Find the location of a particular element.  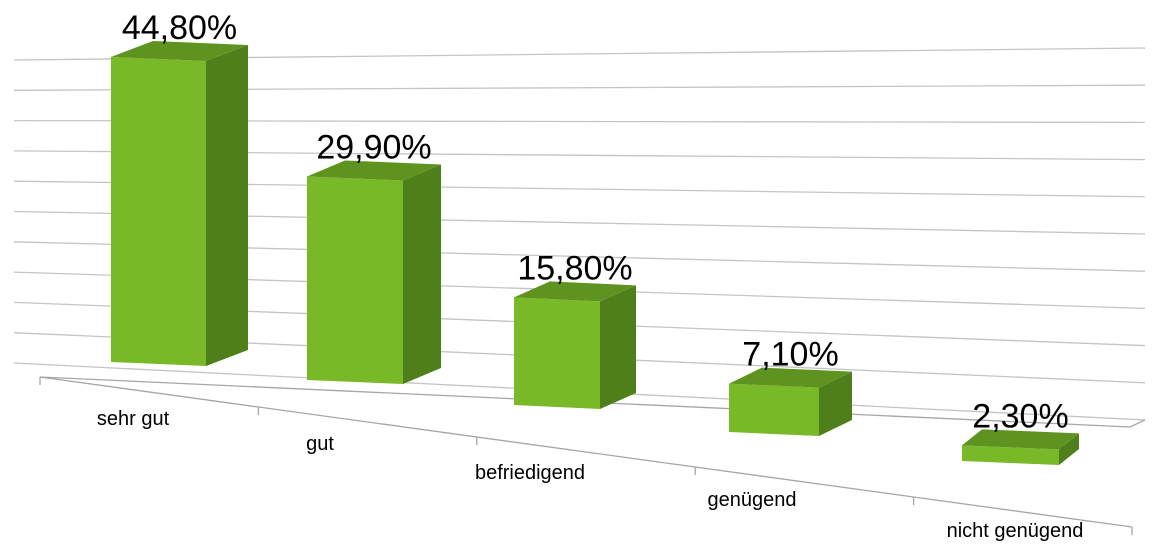

category-label: nicht genügend is located at coordinates (1015, 531).